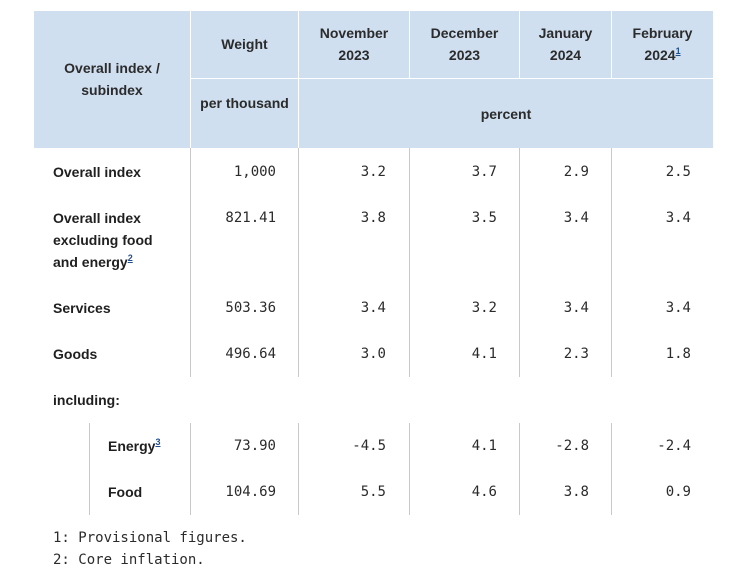  I want to click on header-percent: percent, so click(506, 114).